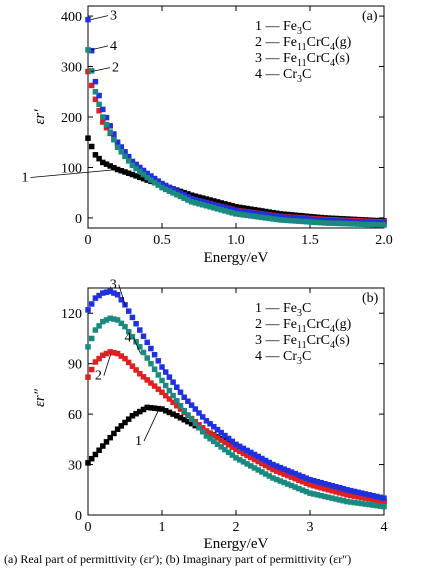 This screenshot has width=435, height=574. I want to click on x-tick-label: 2, so click(236, 527).